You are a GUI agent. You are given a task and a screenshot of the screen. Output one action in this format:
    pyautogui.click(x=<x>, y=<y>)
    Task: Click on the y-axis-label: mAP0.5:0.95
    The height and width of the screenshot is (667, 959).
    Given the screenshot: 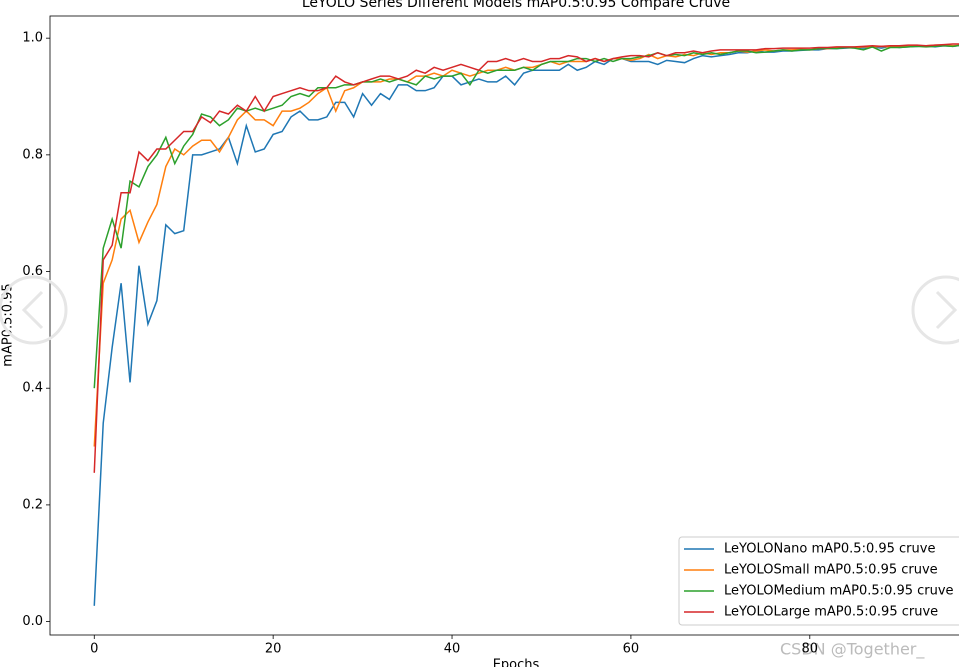 What is the action you would take?
    pyautogui.click(x=8, y=324)
    